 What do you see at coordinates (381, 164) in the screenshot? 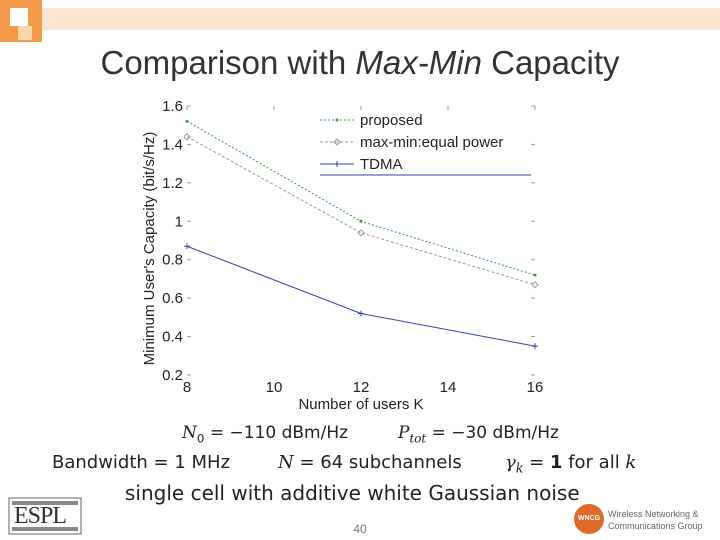
I see `legend-label-tdma: TDMA` at bounding box center [381, 164].